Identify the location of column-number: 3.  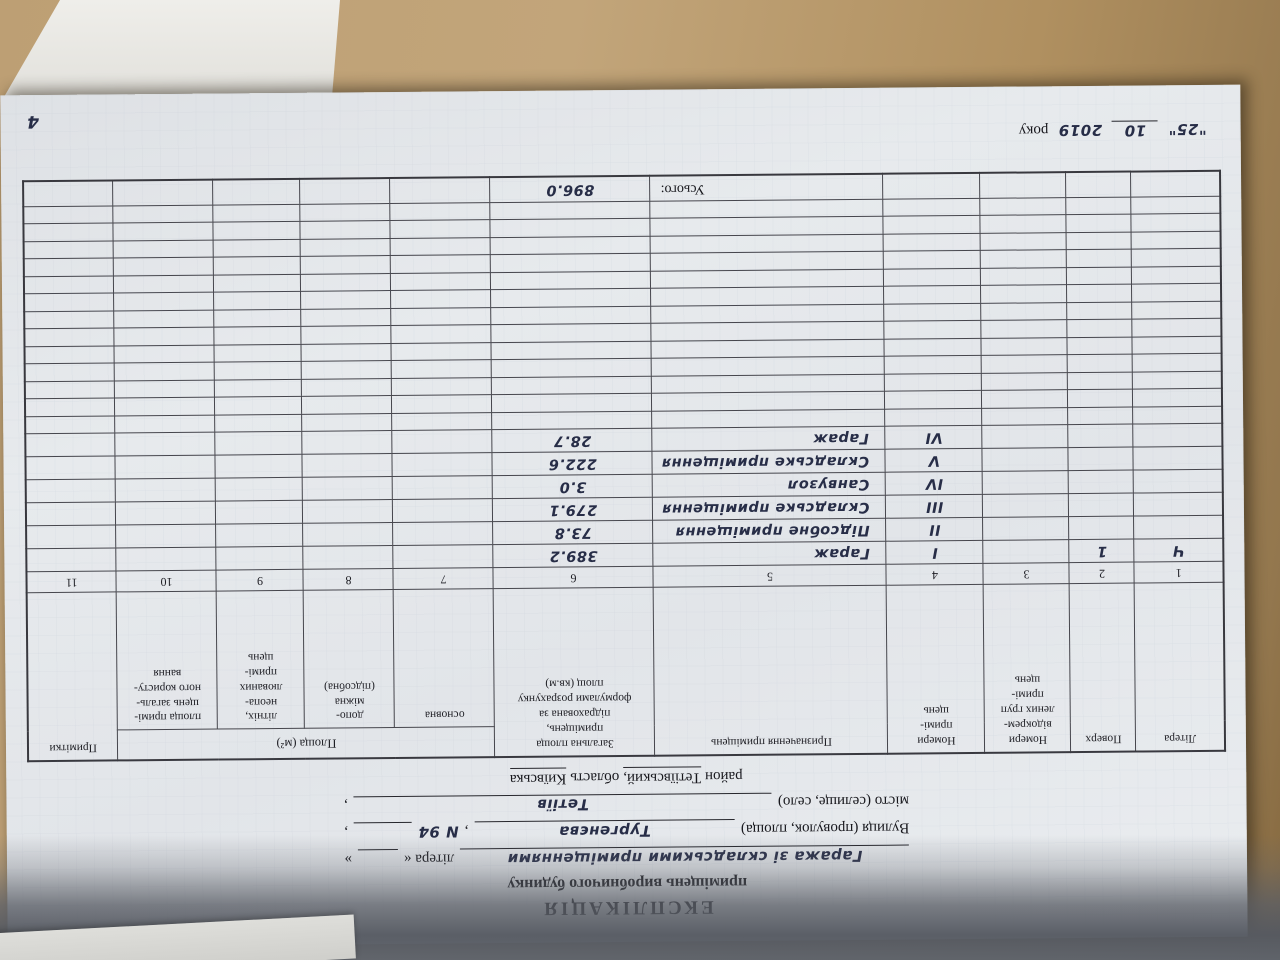
(1026, 574).